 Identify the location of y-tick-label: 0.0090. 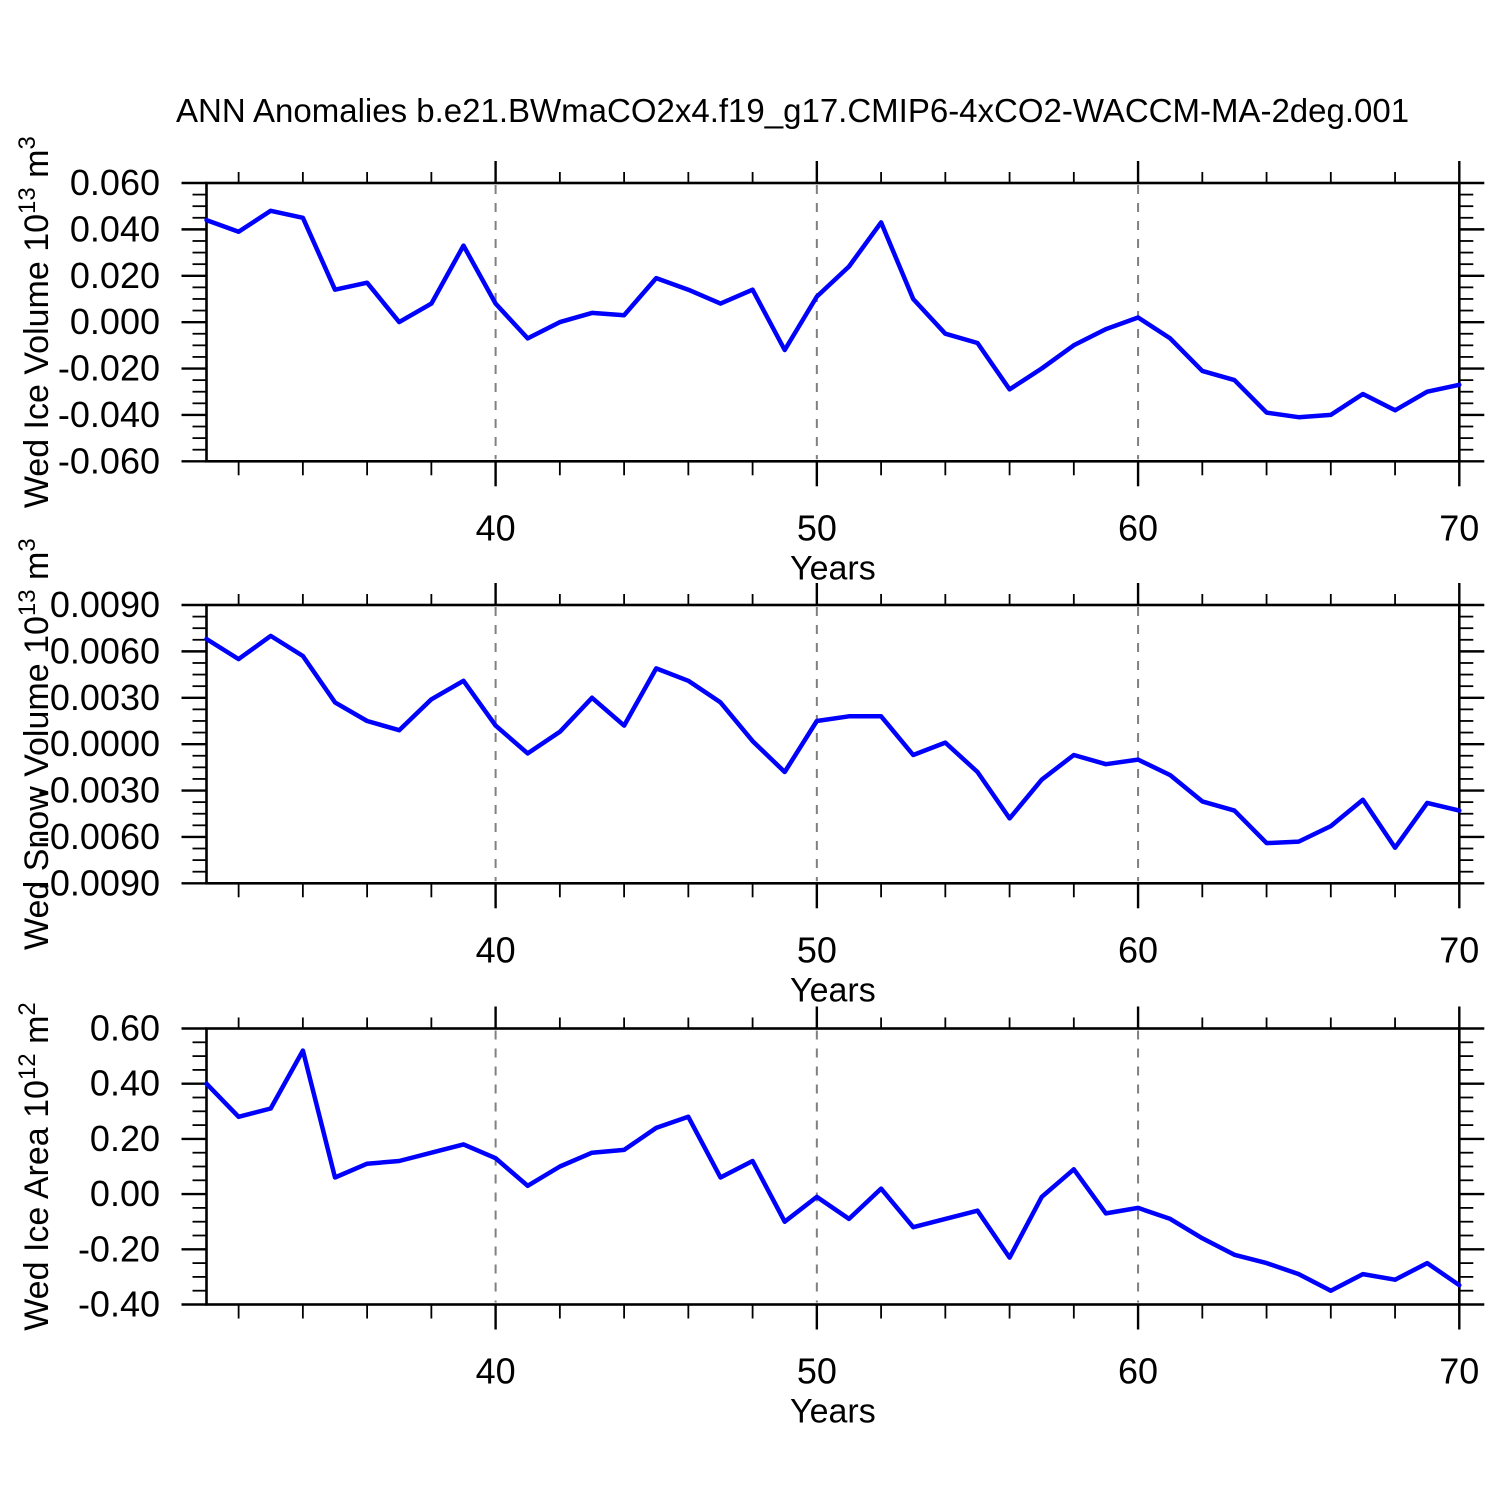
(105, 604).